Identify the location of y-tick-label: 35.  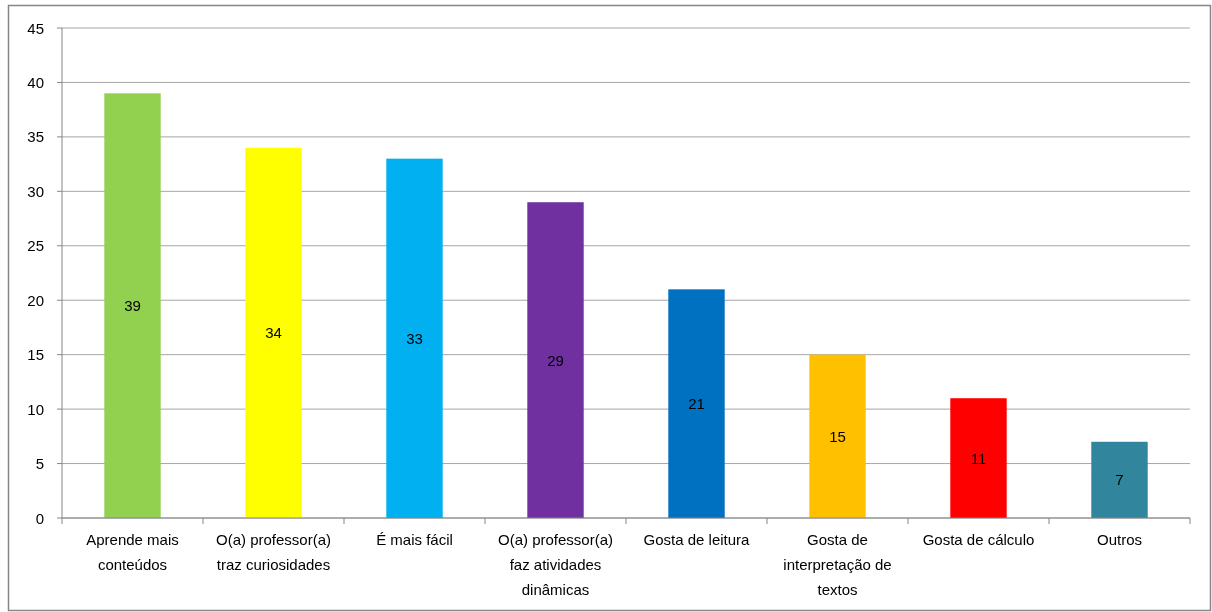
(35, 137).